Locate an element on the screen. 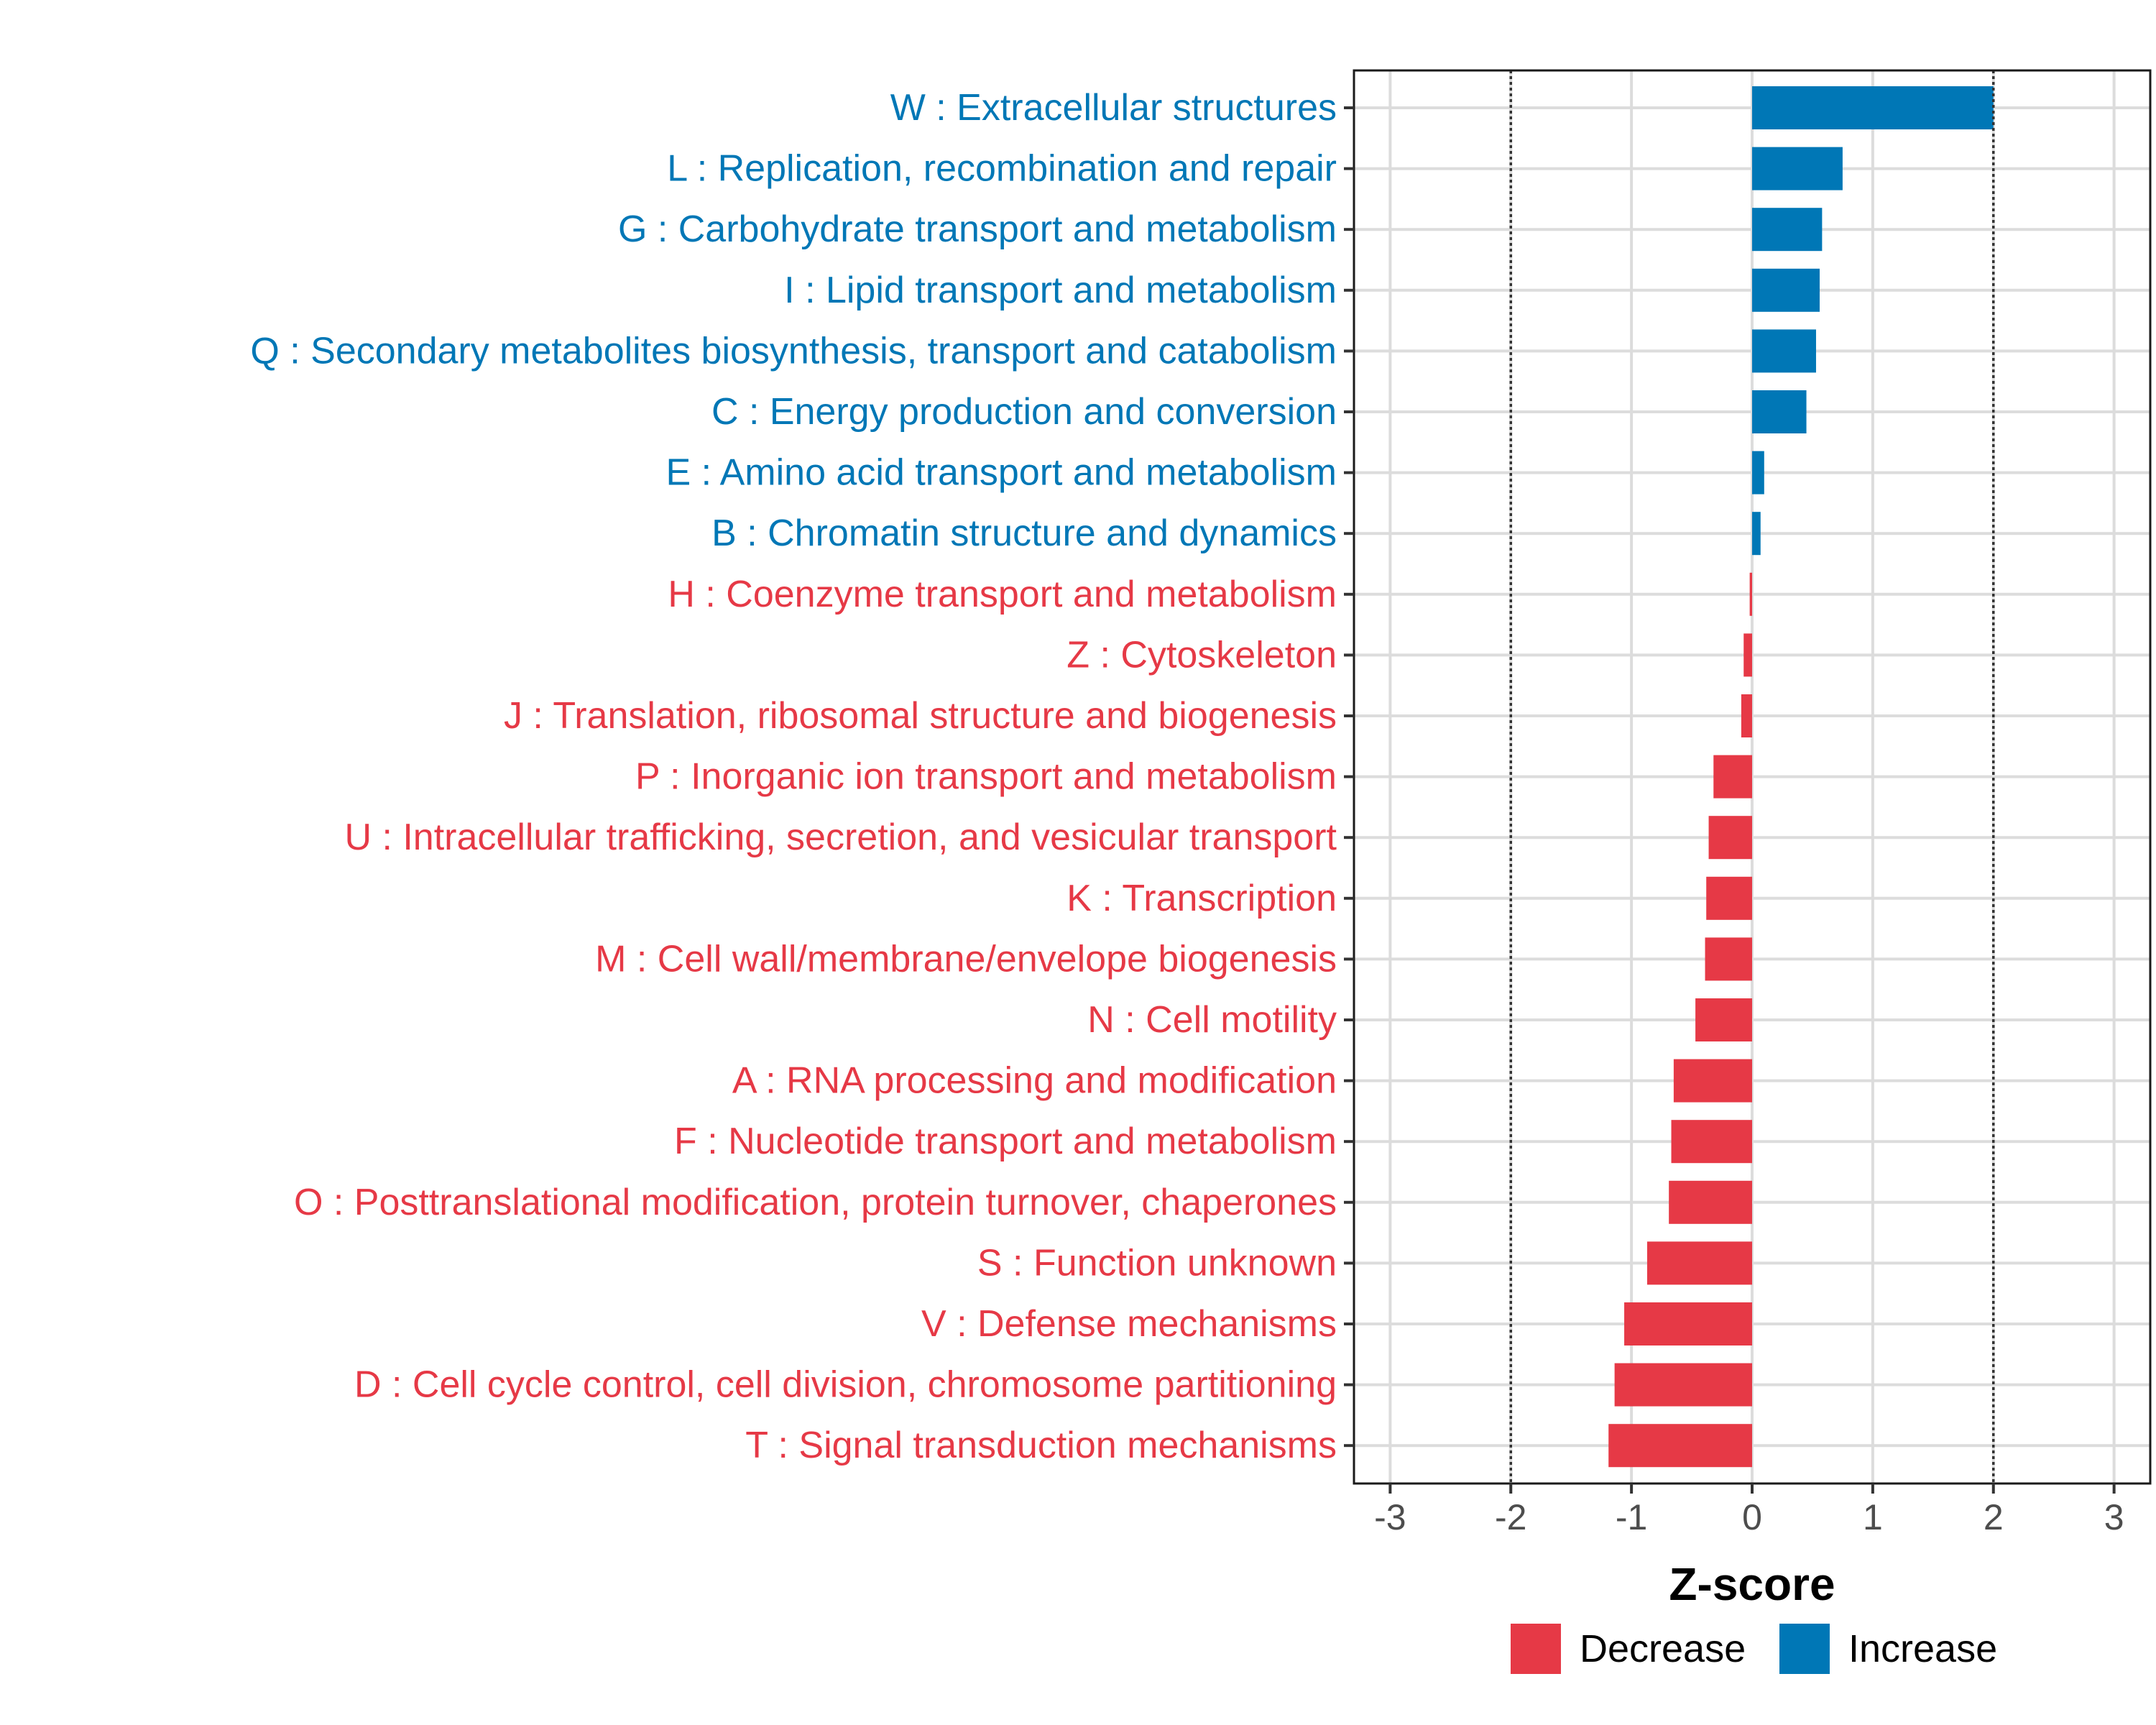  x-tick-label: 0 is located at coordinates (1752, 1517).